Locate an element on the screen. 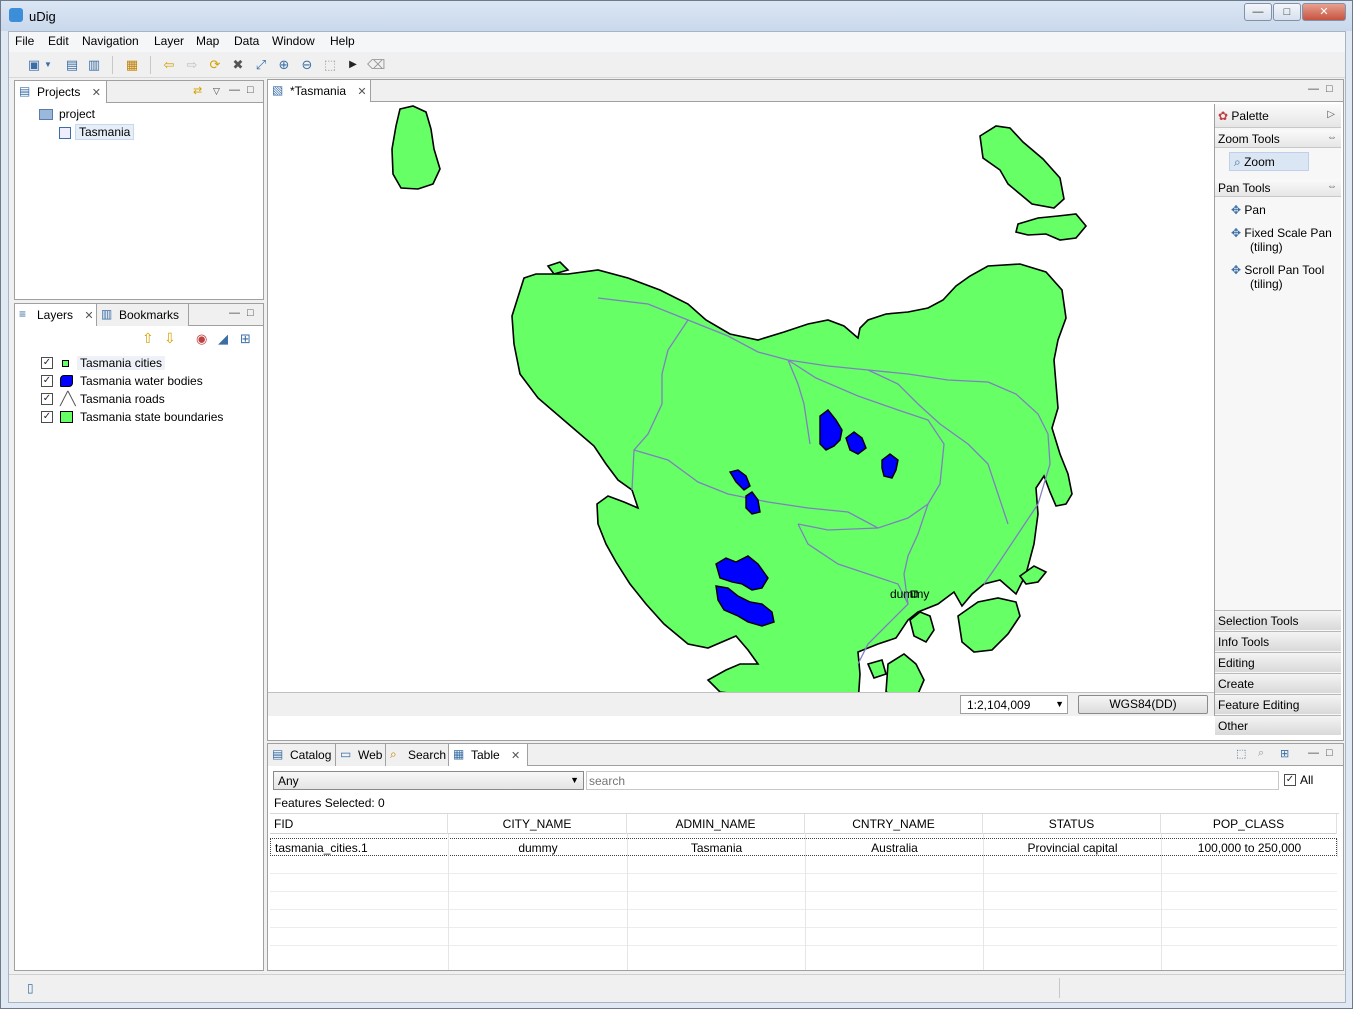 The height and width of the screenshot is (1009, 1353). menu-data: Data is located at coordinates (247, 41).